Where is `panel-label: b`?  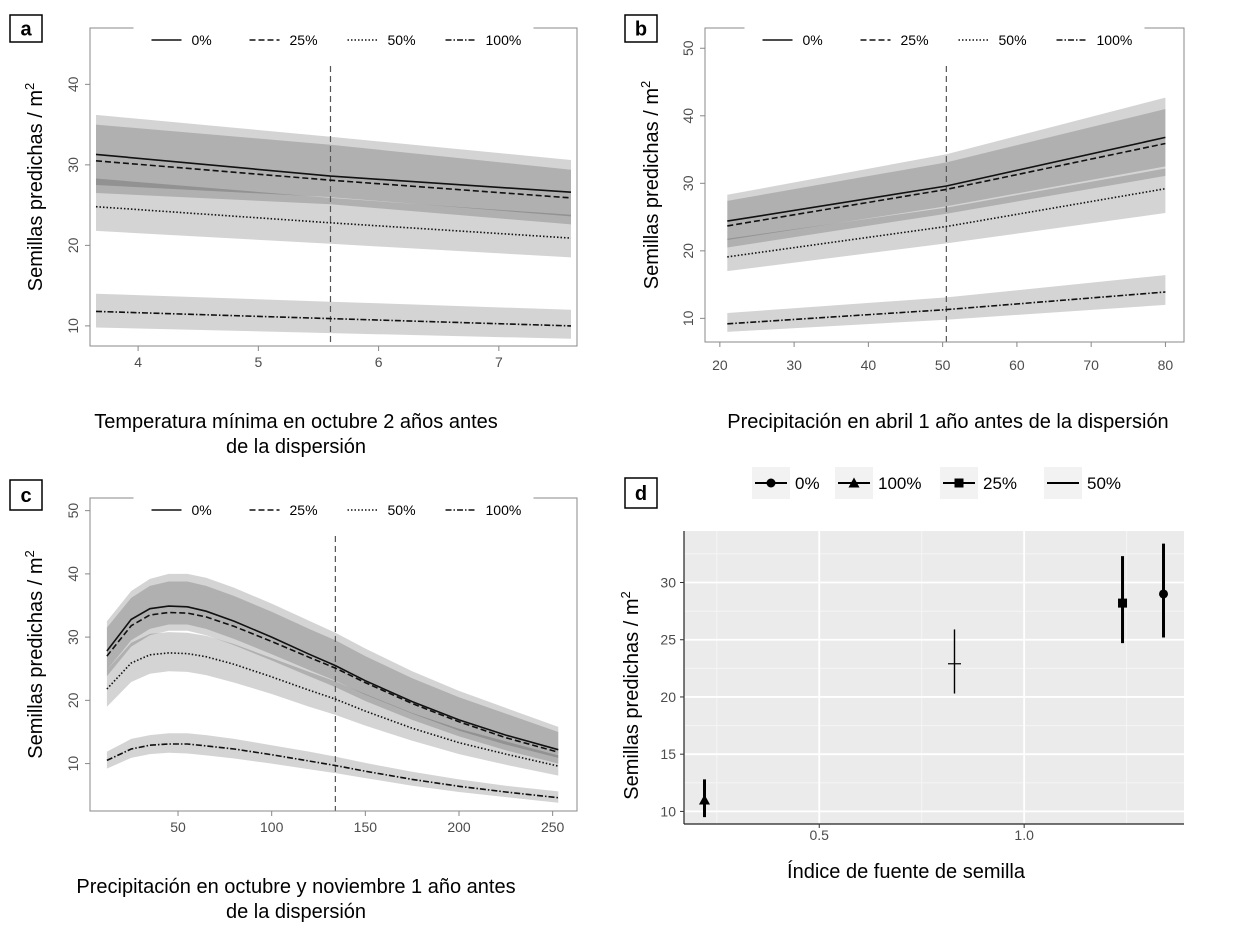
panel-label: b is located at coordinates (641, 30).